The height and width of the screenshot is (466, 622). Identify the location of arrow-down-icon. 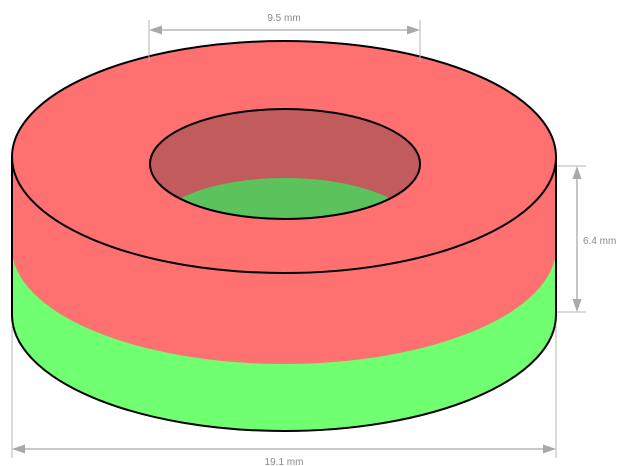
(577, 305).